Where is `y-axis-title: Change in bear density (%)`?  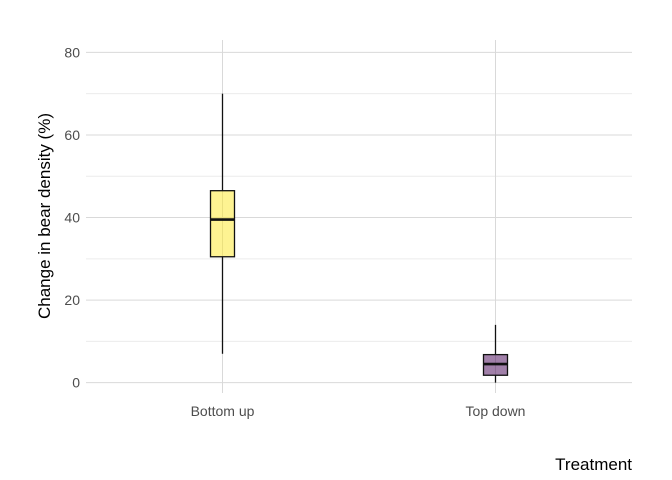
y-axis-title: Change in bear density (%) is located at coordinates (44, 216).